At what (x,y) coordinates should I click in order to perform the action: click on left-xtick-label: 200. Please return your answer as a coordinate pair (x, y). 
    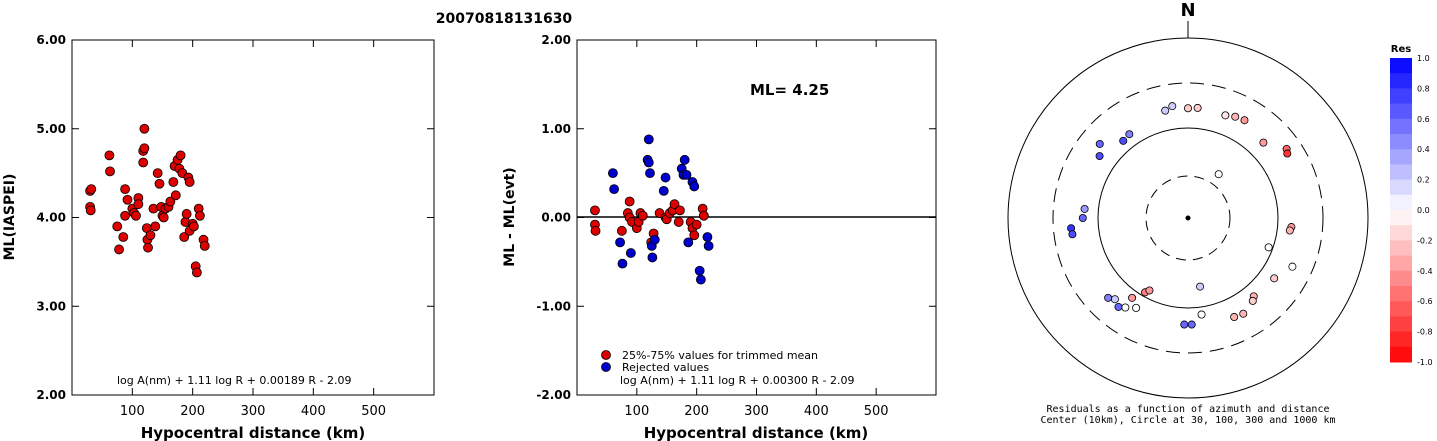
    Looking at the image, I should click on (192, 411).